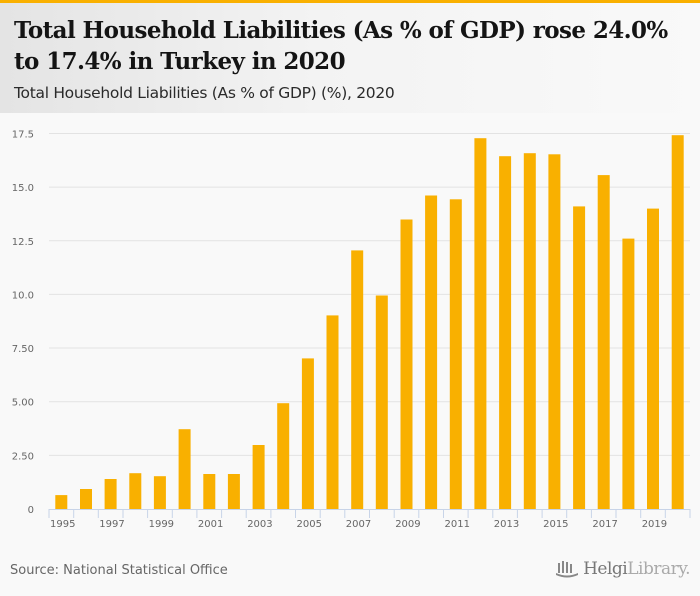 The height and width of the screenshot is (596, 700). What do you see at coordinates (605, 569) in the screenshot?
I see `logo-text-bold: Helgi` at bounding box center [605, 569].